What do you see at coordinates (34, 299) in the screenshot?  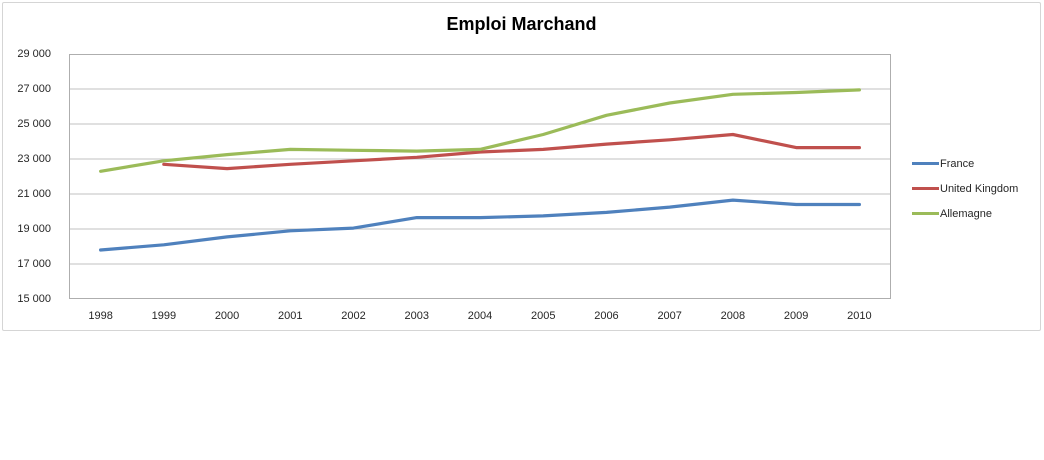 I see `y-tick-label: 15 000` at bounding box center [34, 299].